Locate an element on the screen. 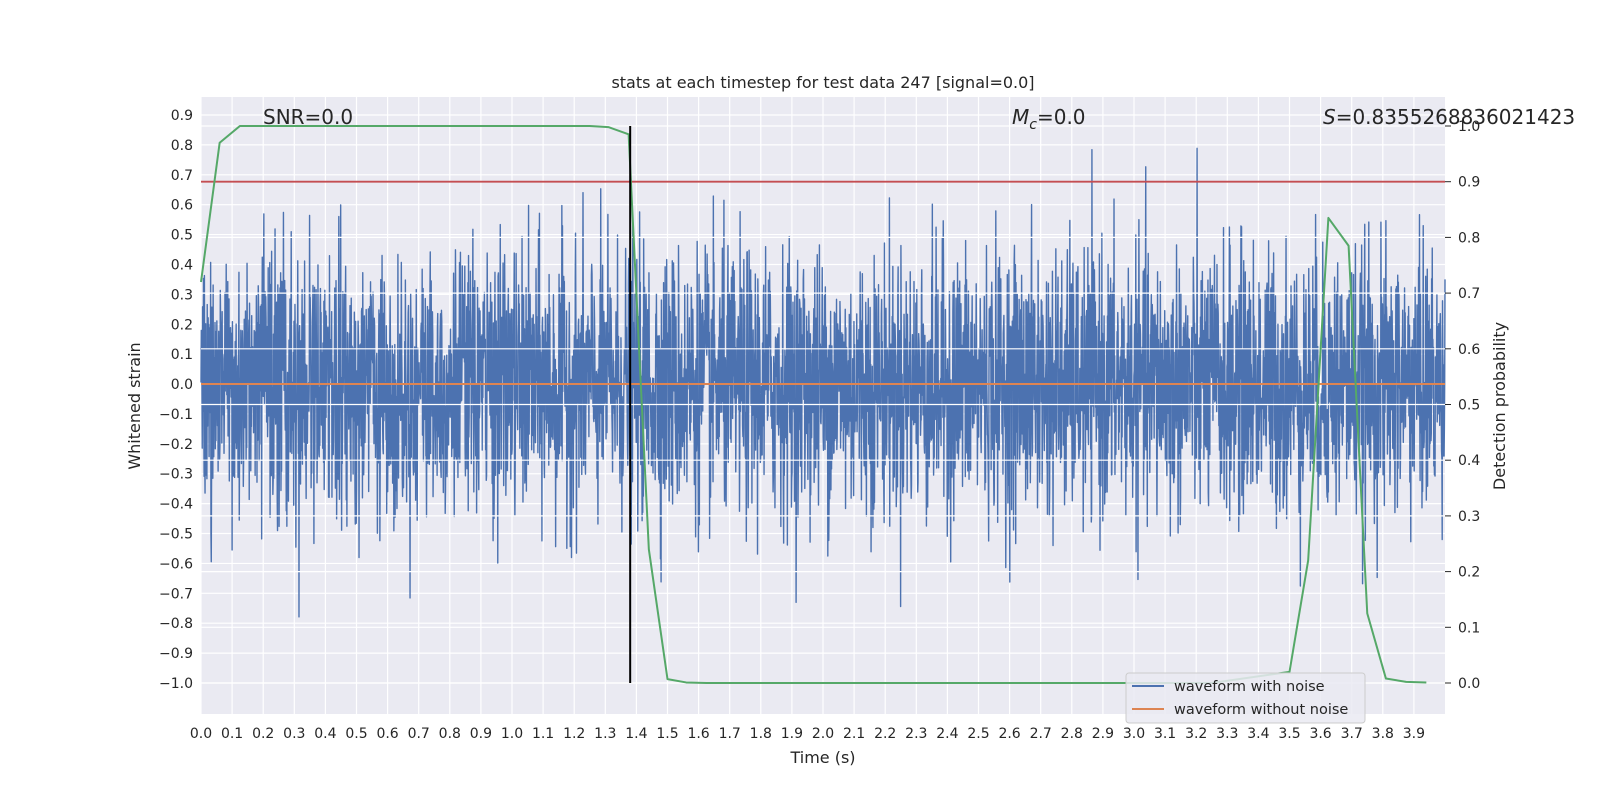 Image resolution: width=1600 pixels, height=800 pixels. y-left-tick-label-11: −0.2 is located at coordinates (176, 445).